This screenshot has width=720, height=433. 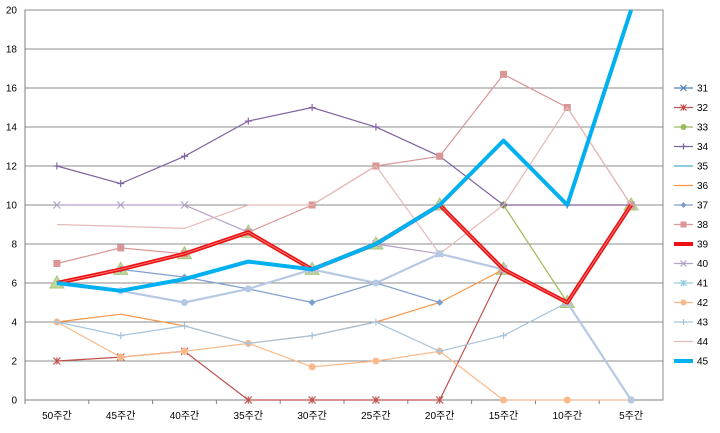 I want to click on x-tick-label: 40주간, so click(x=185, y=416).